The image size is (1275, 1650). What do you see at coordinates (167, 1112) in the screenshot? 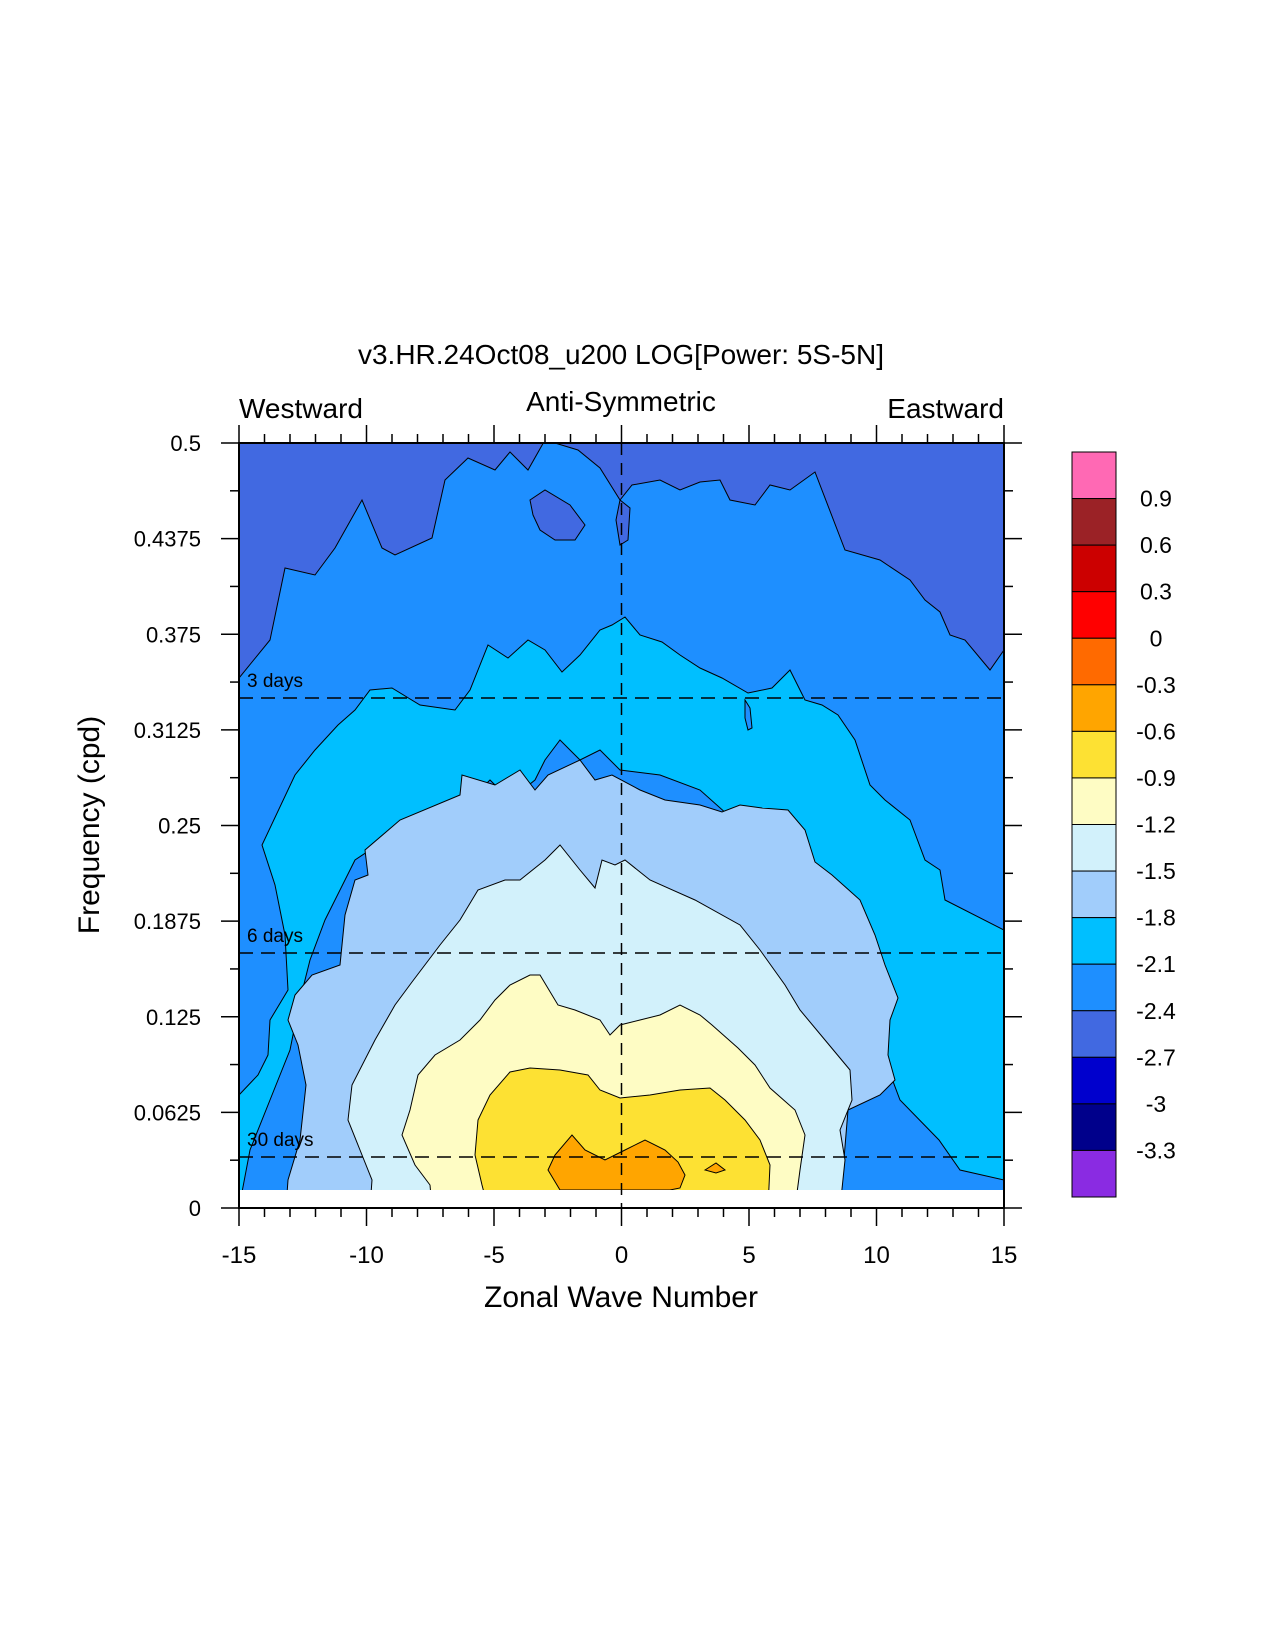
I see `y-tick-label: 0.0625` at bounding box center [167, 1112].